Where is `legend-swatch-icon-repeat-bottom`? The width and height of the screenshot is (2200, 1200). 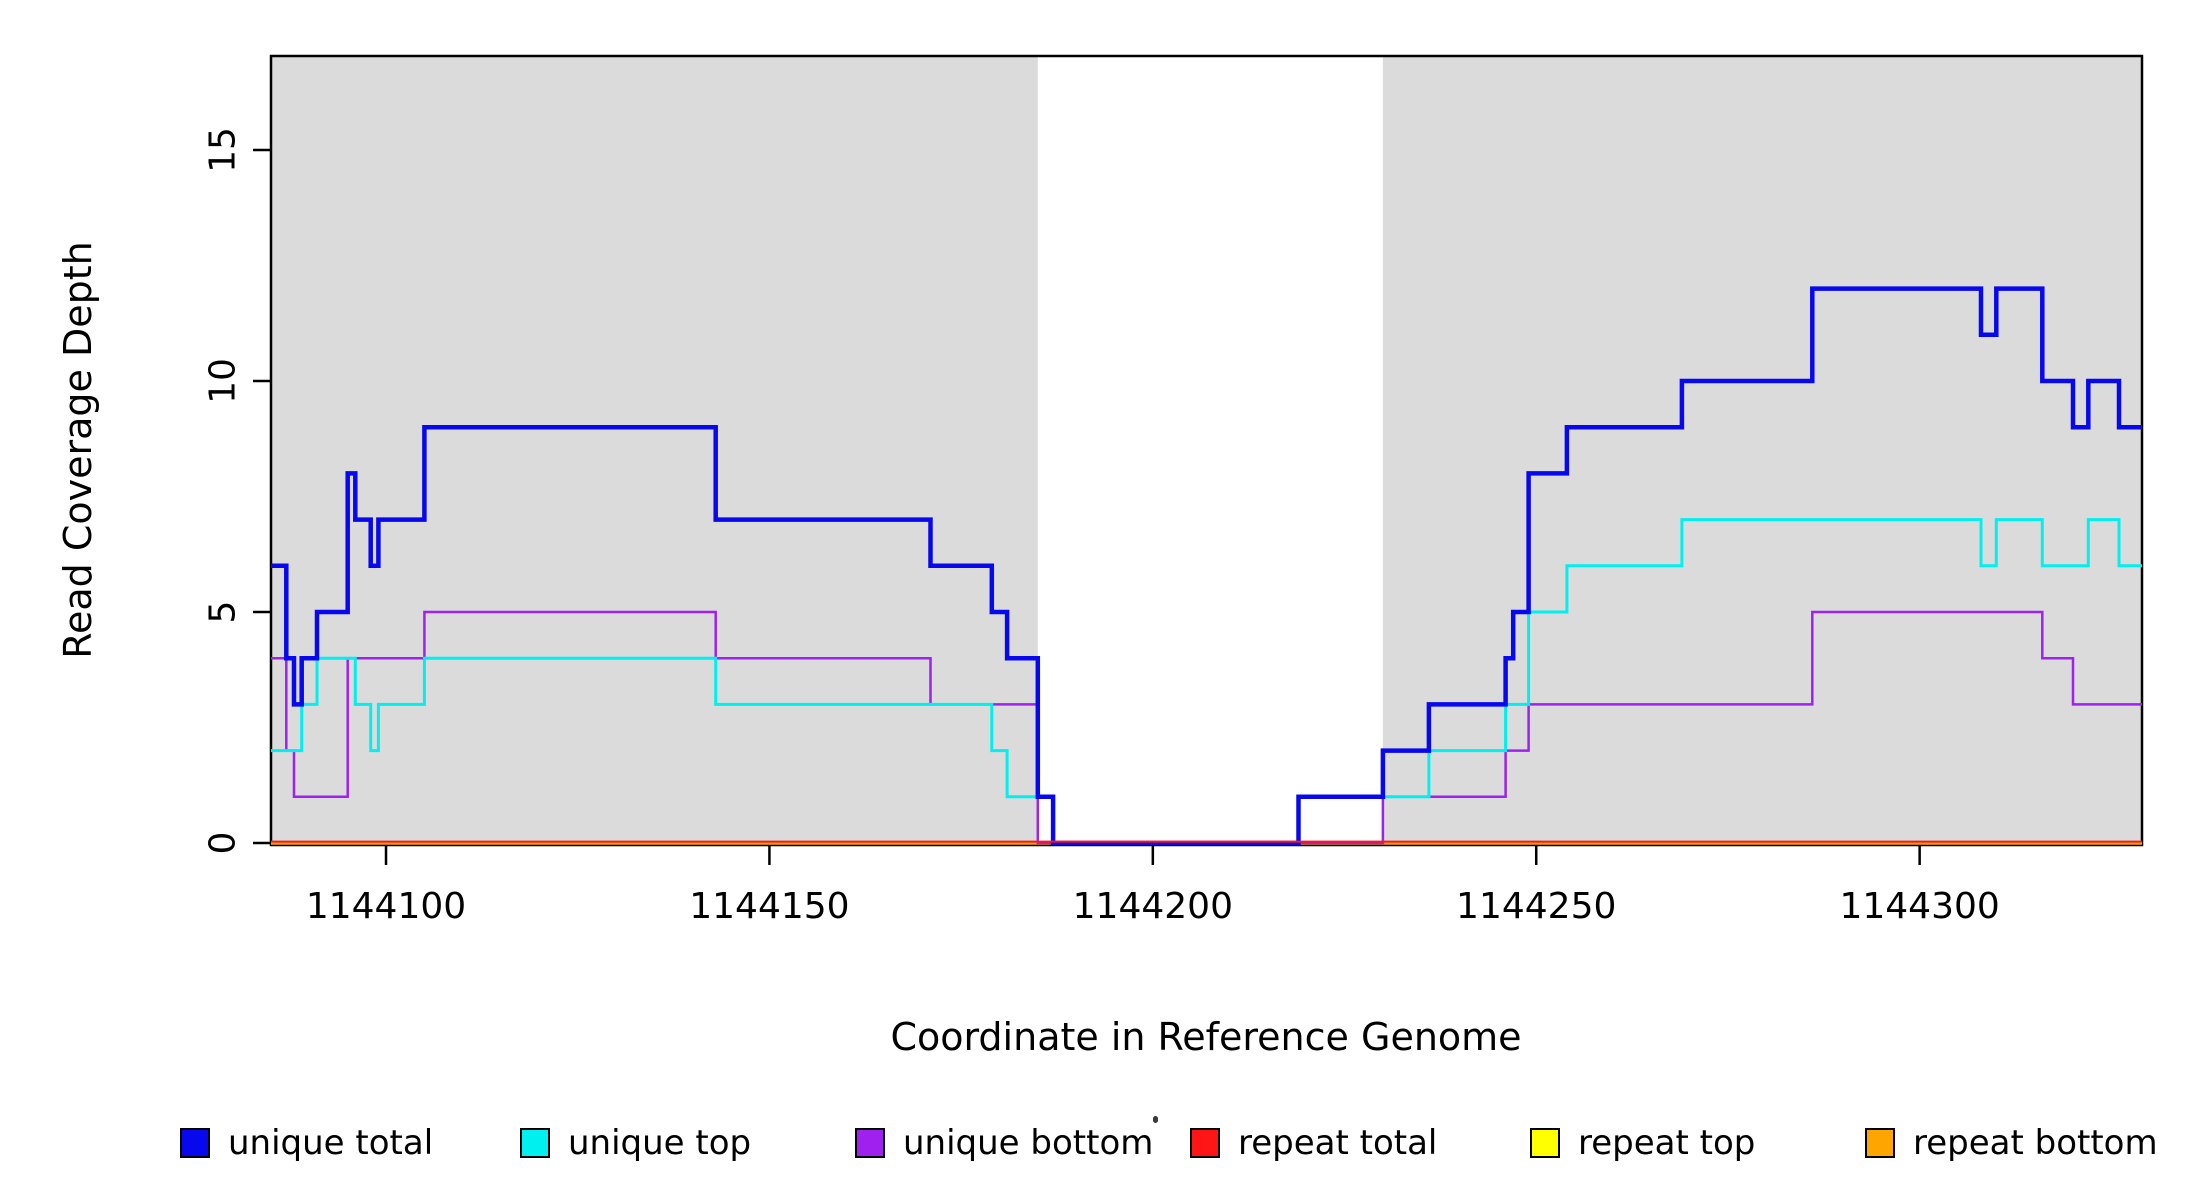
legend-swatch-icon-repeat-bottom is located at coordinates (1880, 1143).